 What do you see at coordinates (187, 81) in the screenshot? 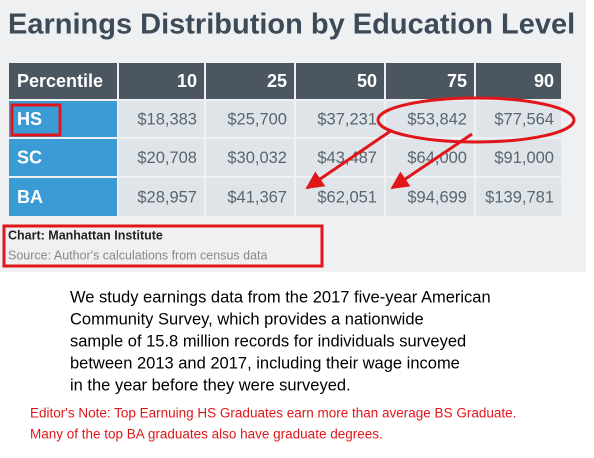
I see `column-header: 10` at bounding box center [187, 81].